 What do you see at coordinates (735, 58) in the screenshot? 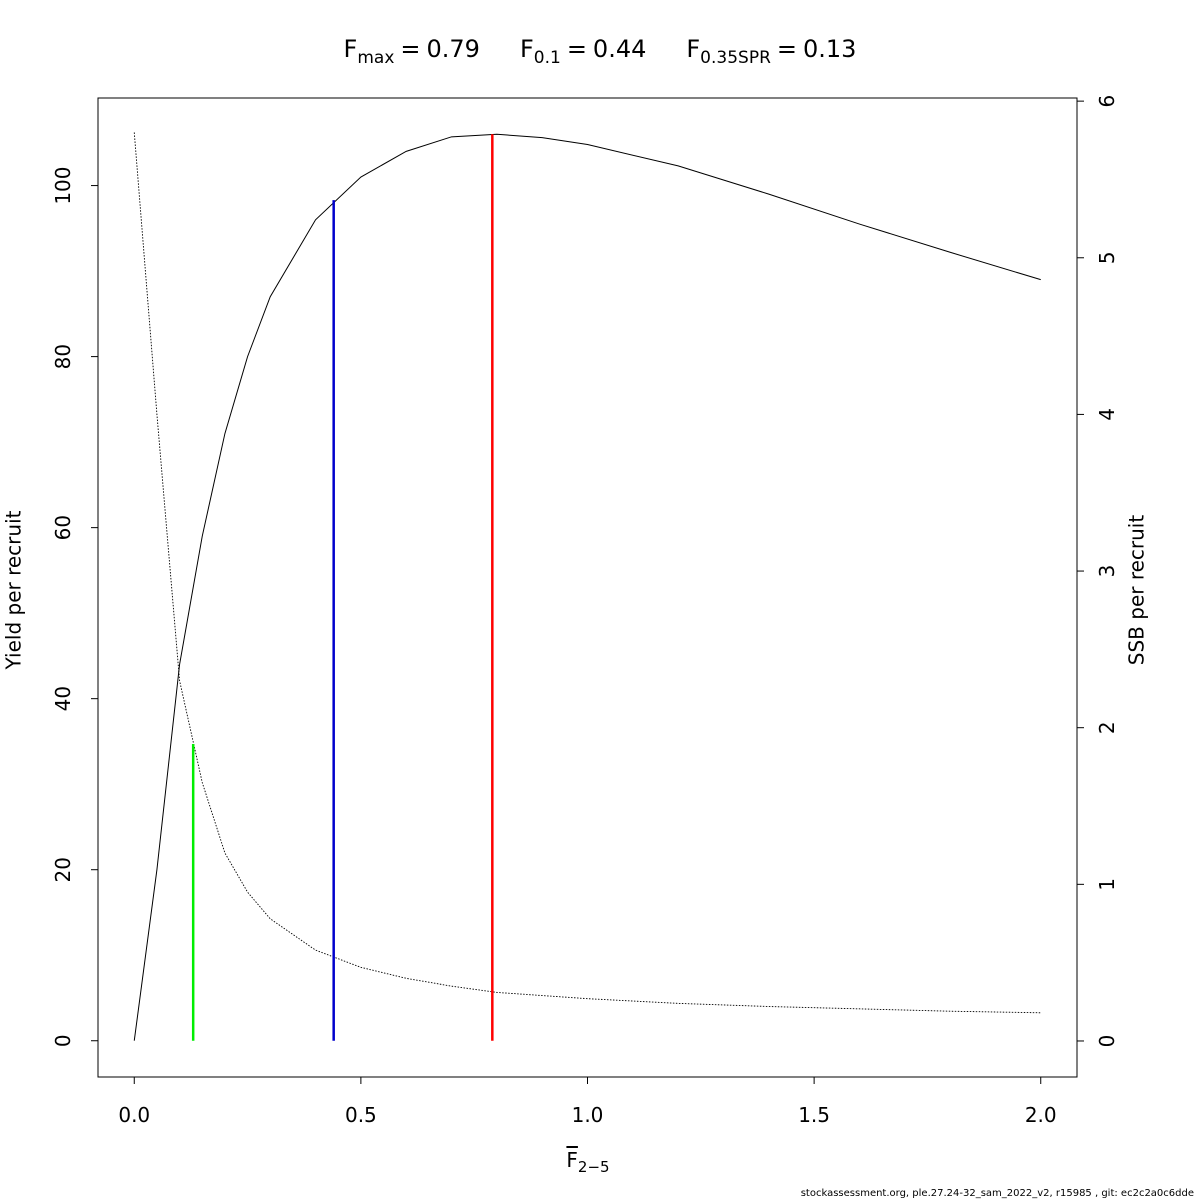
I see `title-subscript: 0.35SPR` at bounding box center [735, 58].